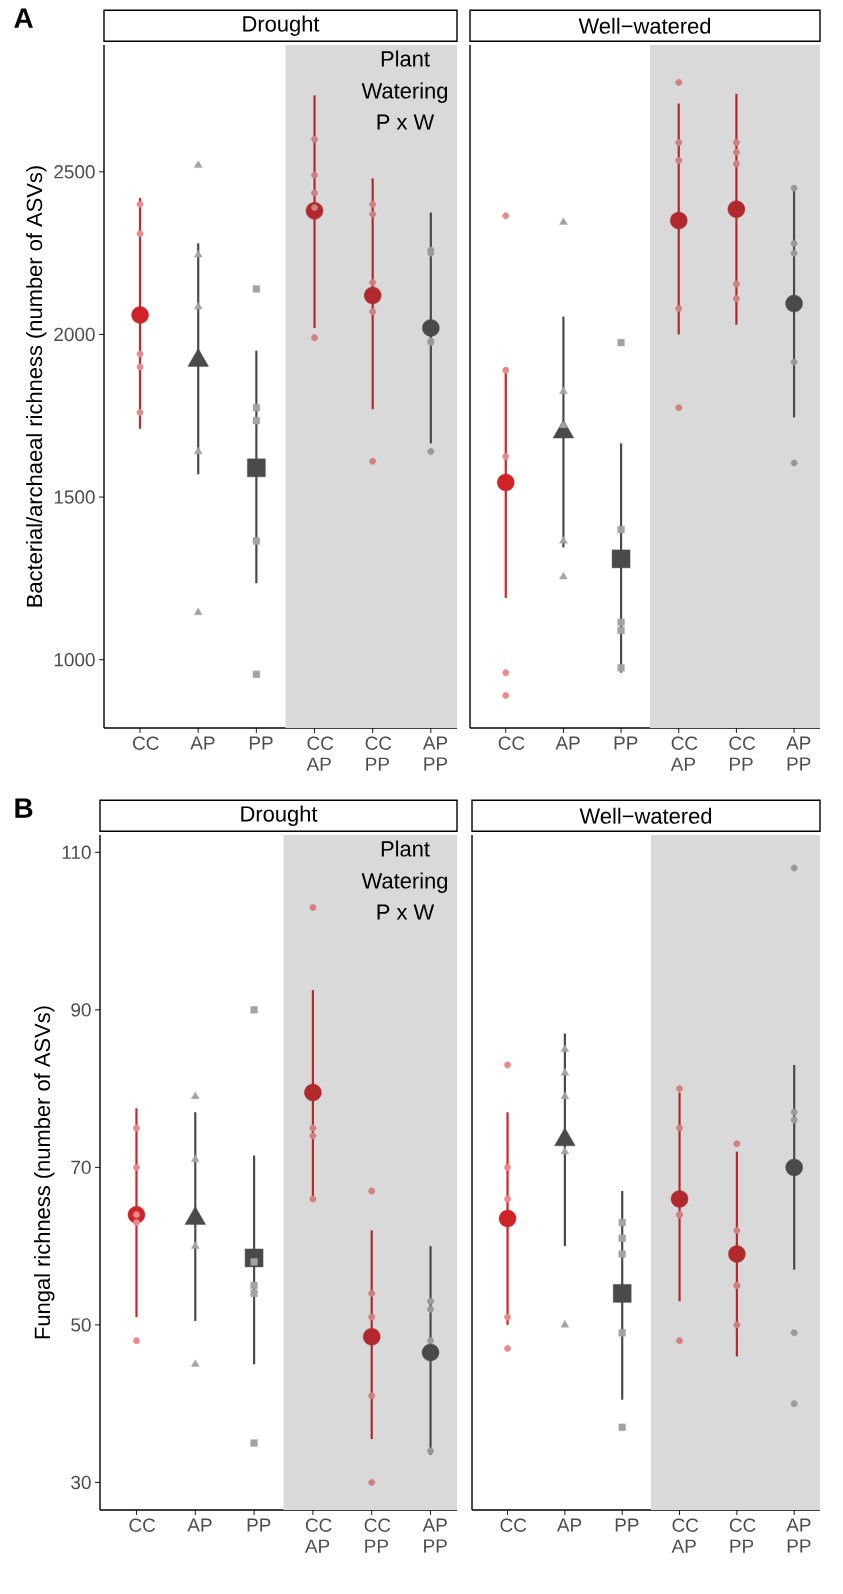 The width and height of the screenshot is (843, 1594). What do you see at coordinates (74, 659) in the screenshot?
I see `y-tick-label: 1000` at bounding box center [74, 659].